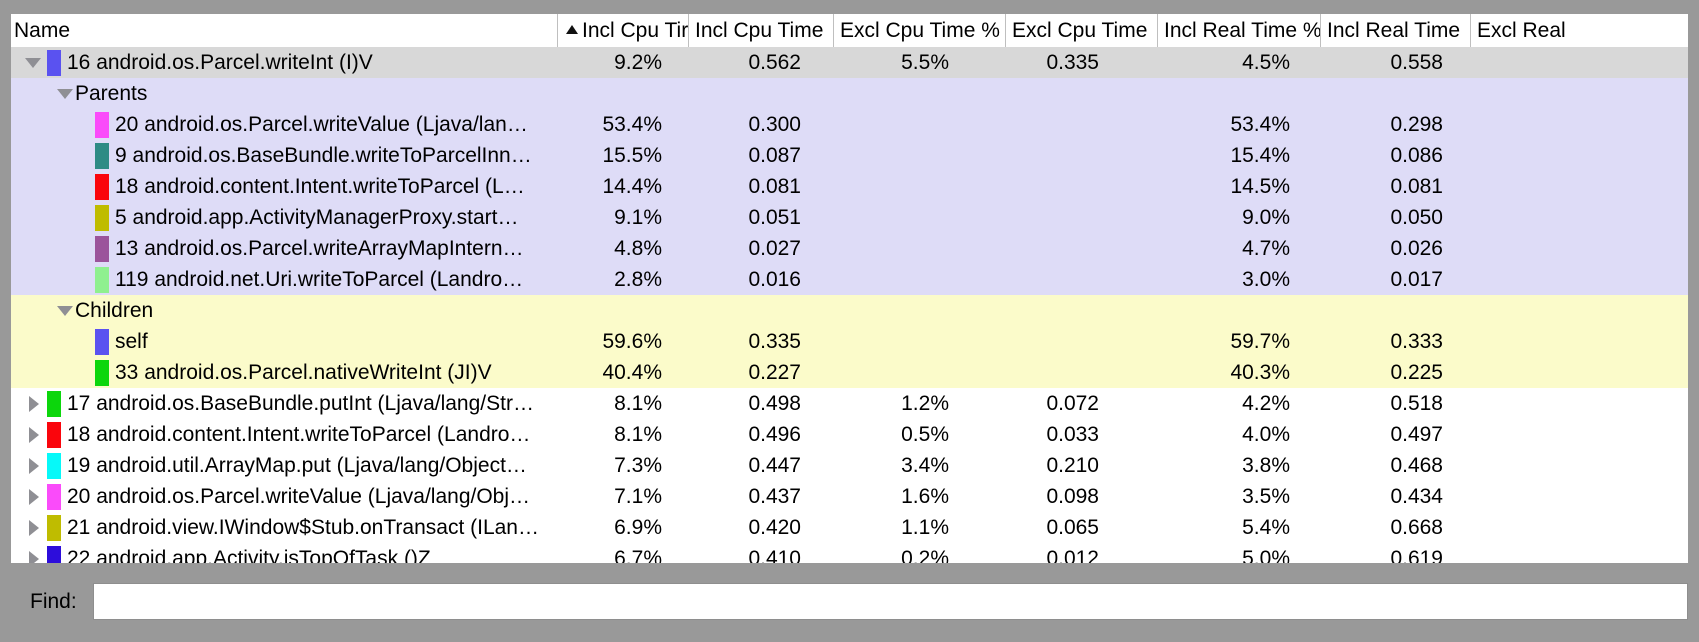  Describe the element at coordinates (774, 403) in the screenshot. I see `value-cell: 0.498` at that location.